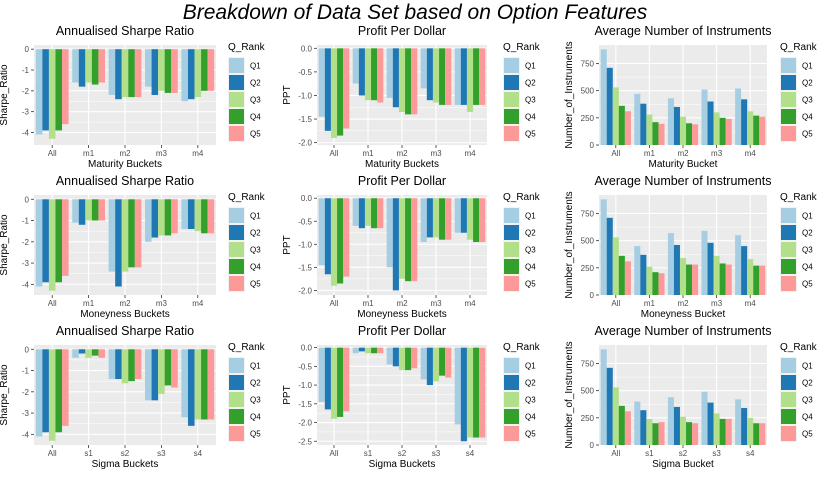 Image resolution: width=830 pixels, height=485 pixels. Describe the element at coordinates (588, 268) in the screenshot. I see `y-tick-label: 250` at that location.